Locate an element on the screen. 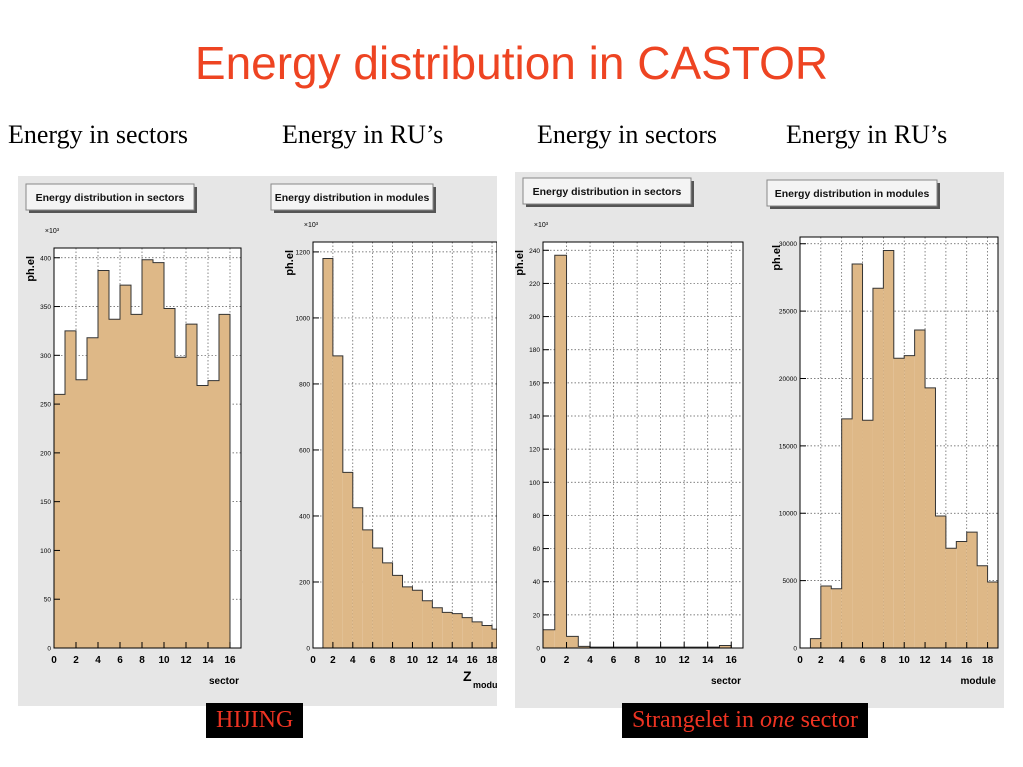 This screenshot has height=767, width=1023. x-tick-label: 12 is located at coordinates (186, 660).